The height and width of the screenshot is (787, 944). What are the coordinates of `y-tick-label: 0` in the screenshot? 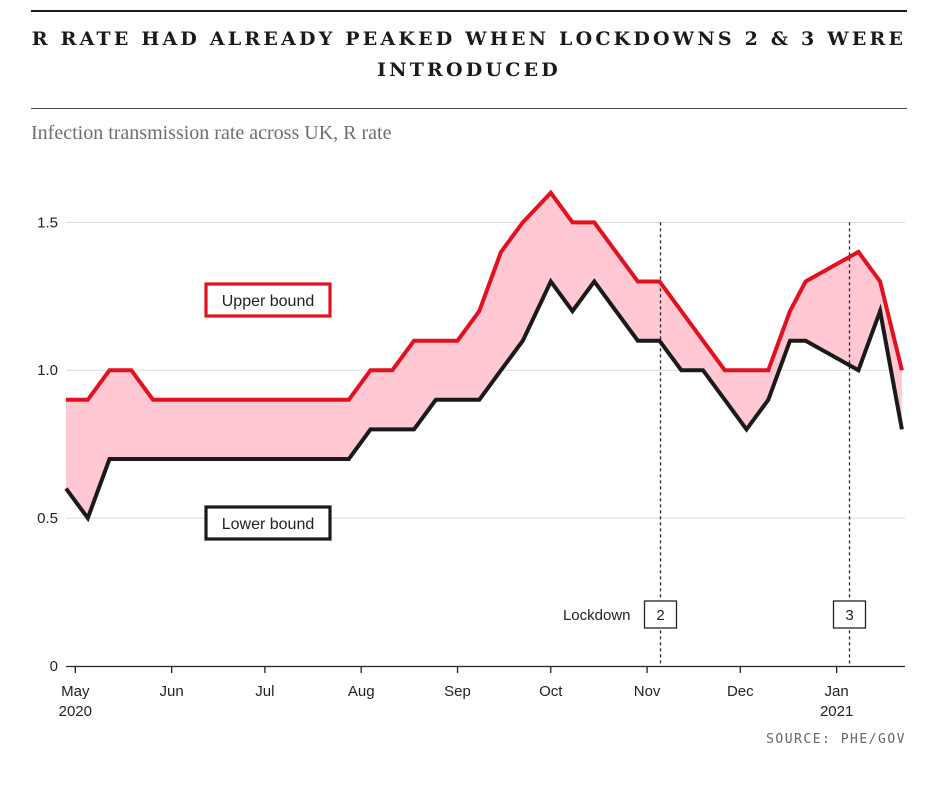 It's located at (54, 666).